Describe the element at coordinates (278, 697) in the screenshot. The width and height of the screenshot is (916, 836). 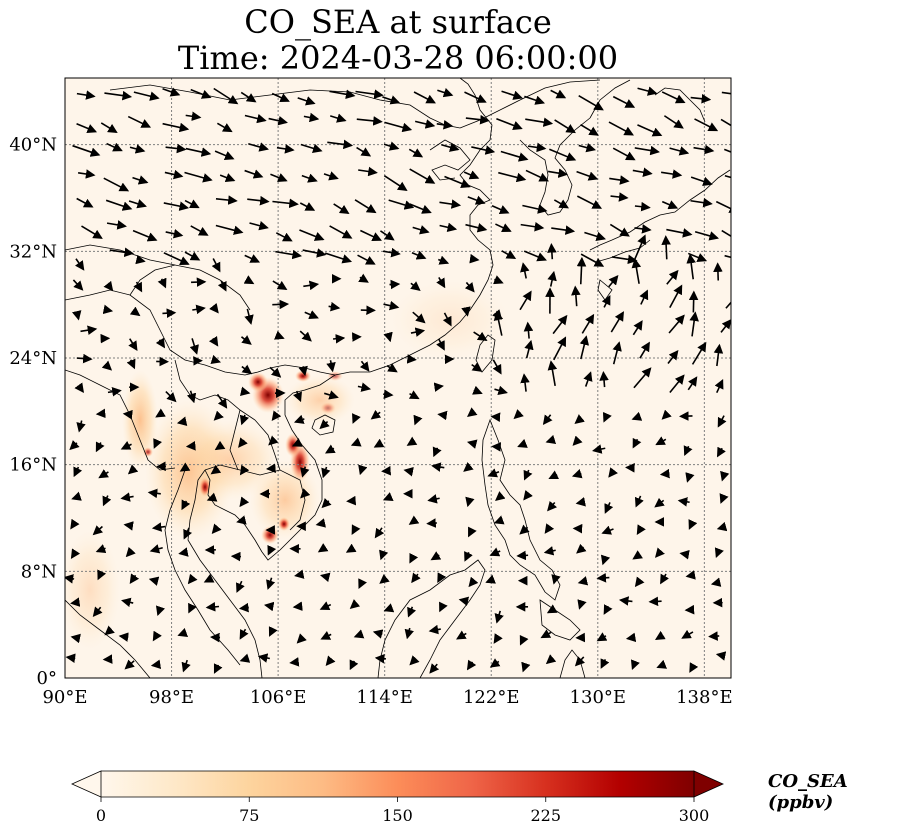
I see `lon-tick-label: 106°E` at that location.